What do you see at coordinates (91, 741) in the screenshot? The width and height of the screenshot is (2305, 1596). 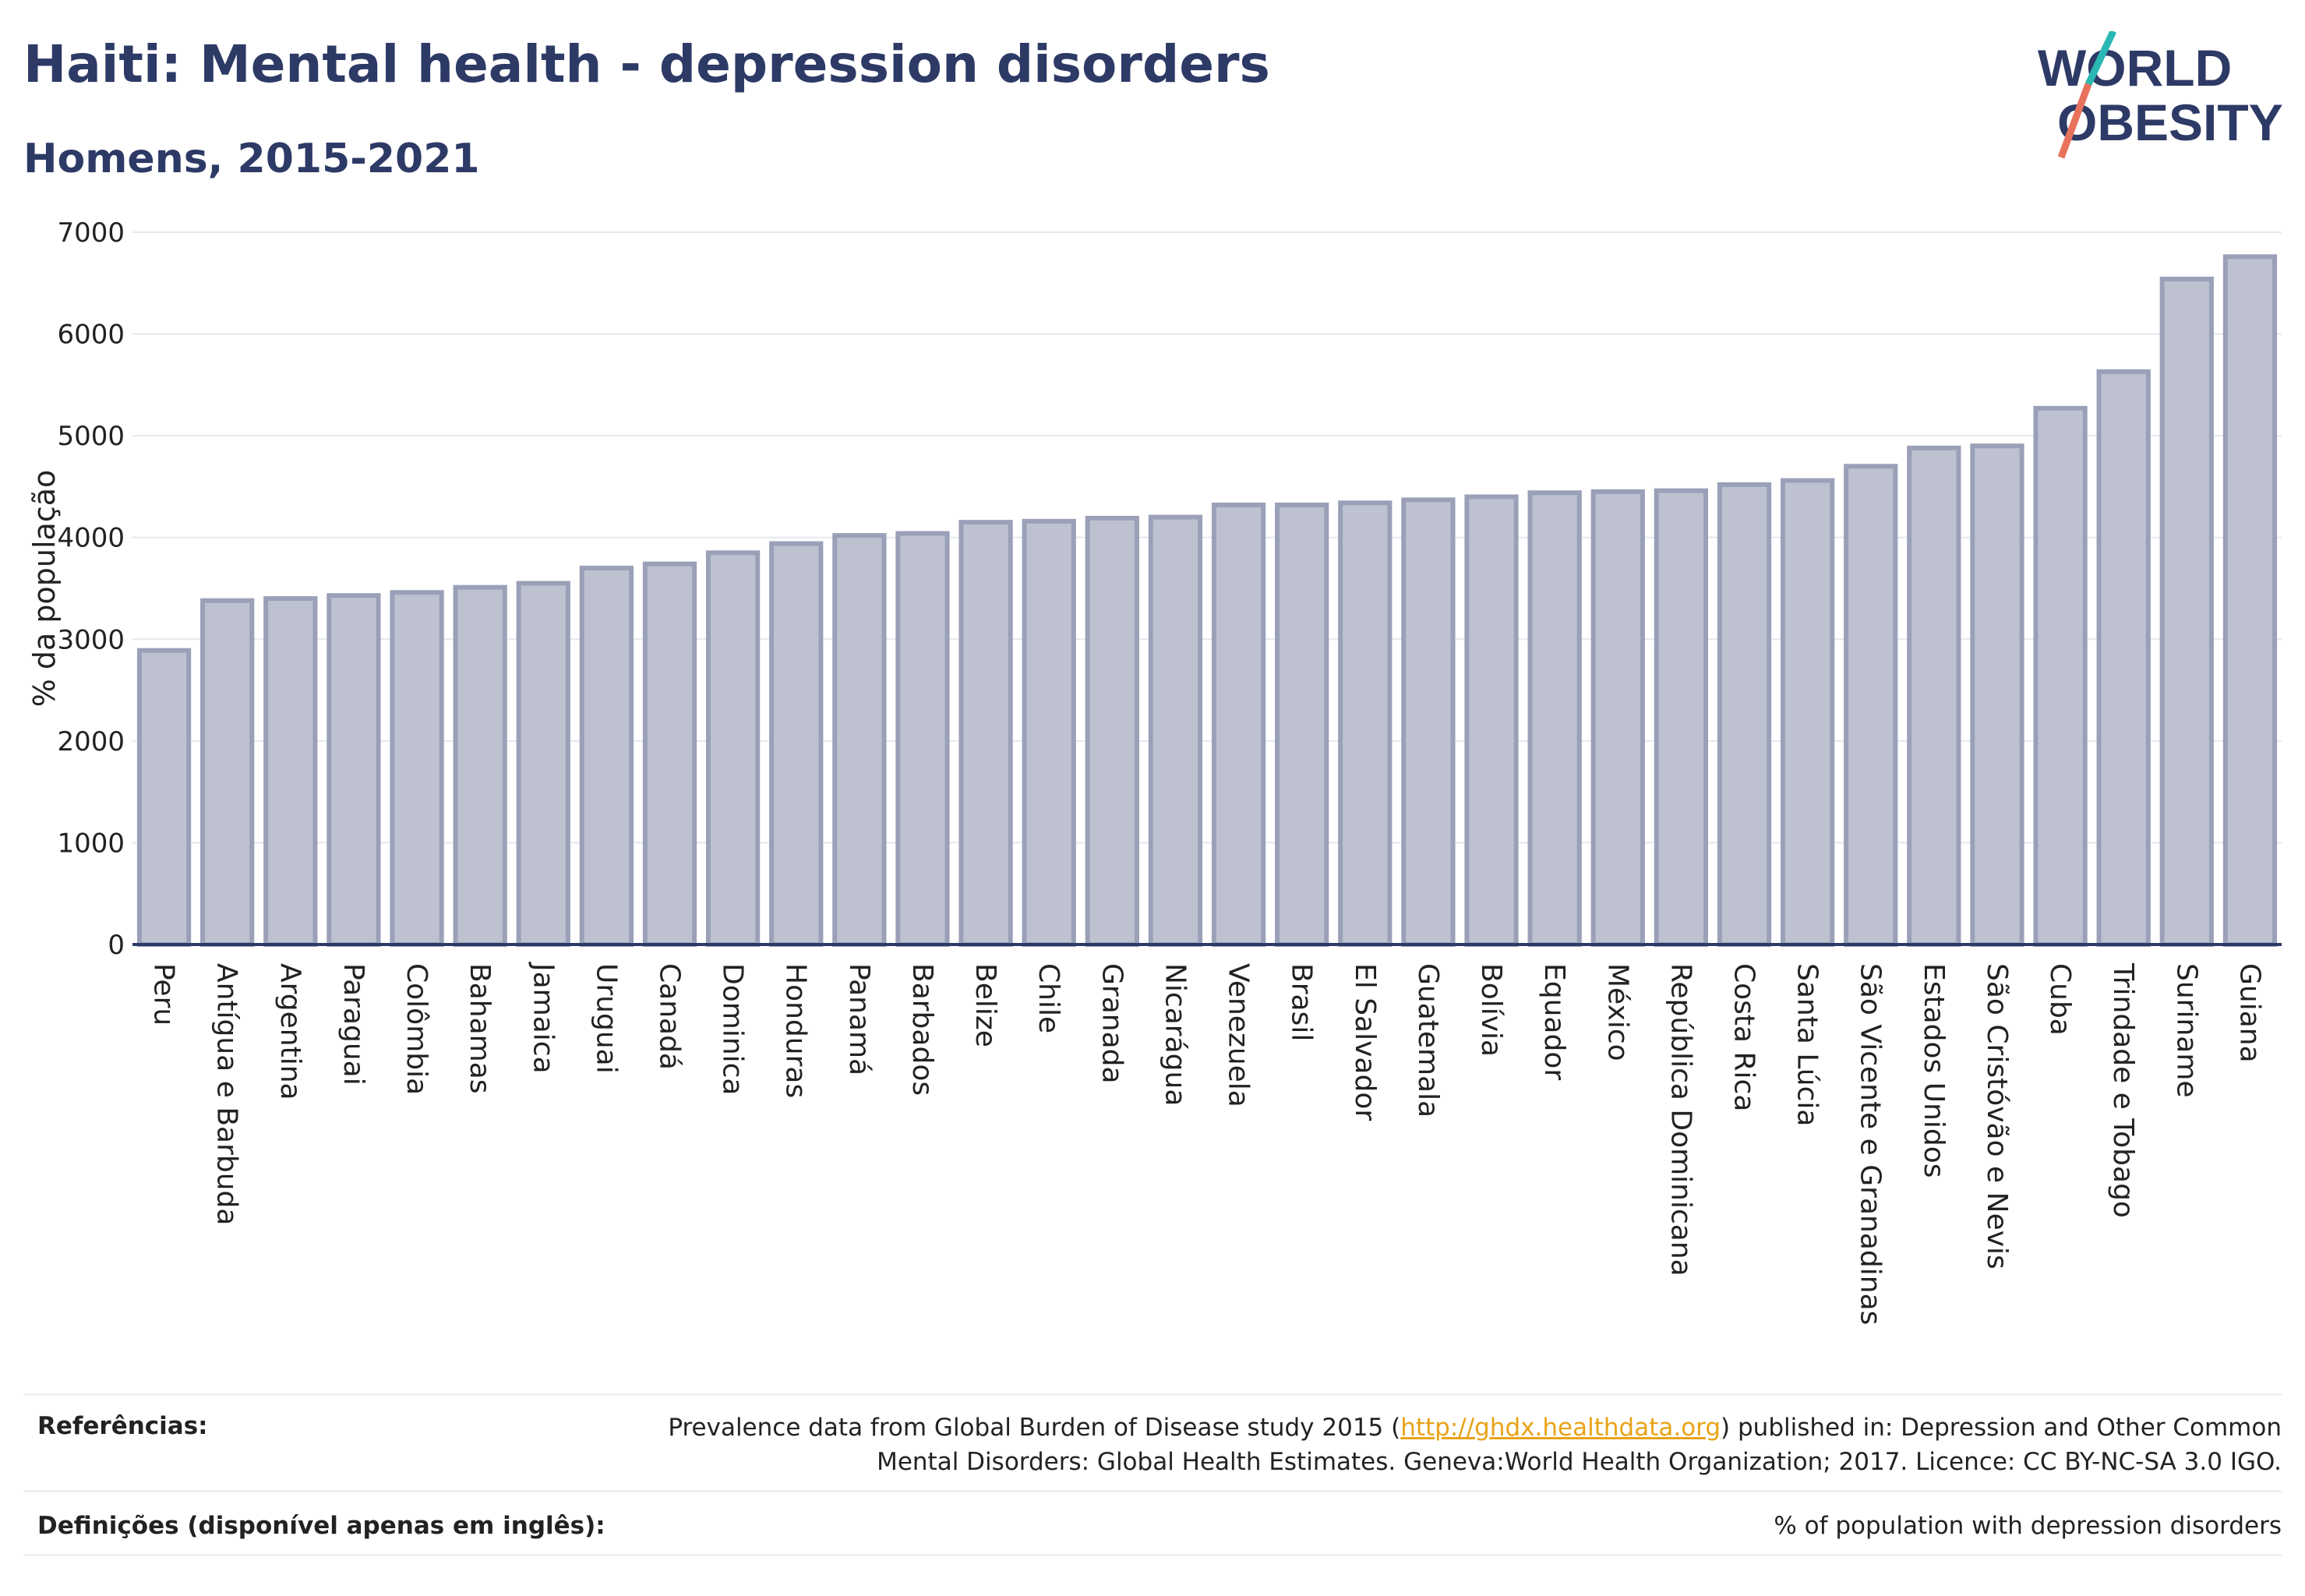 I see `y-tick-label: 2000` at bounding box center [91, 741].